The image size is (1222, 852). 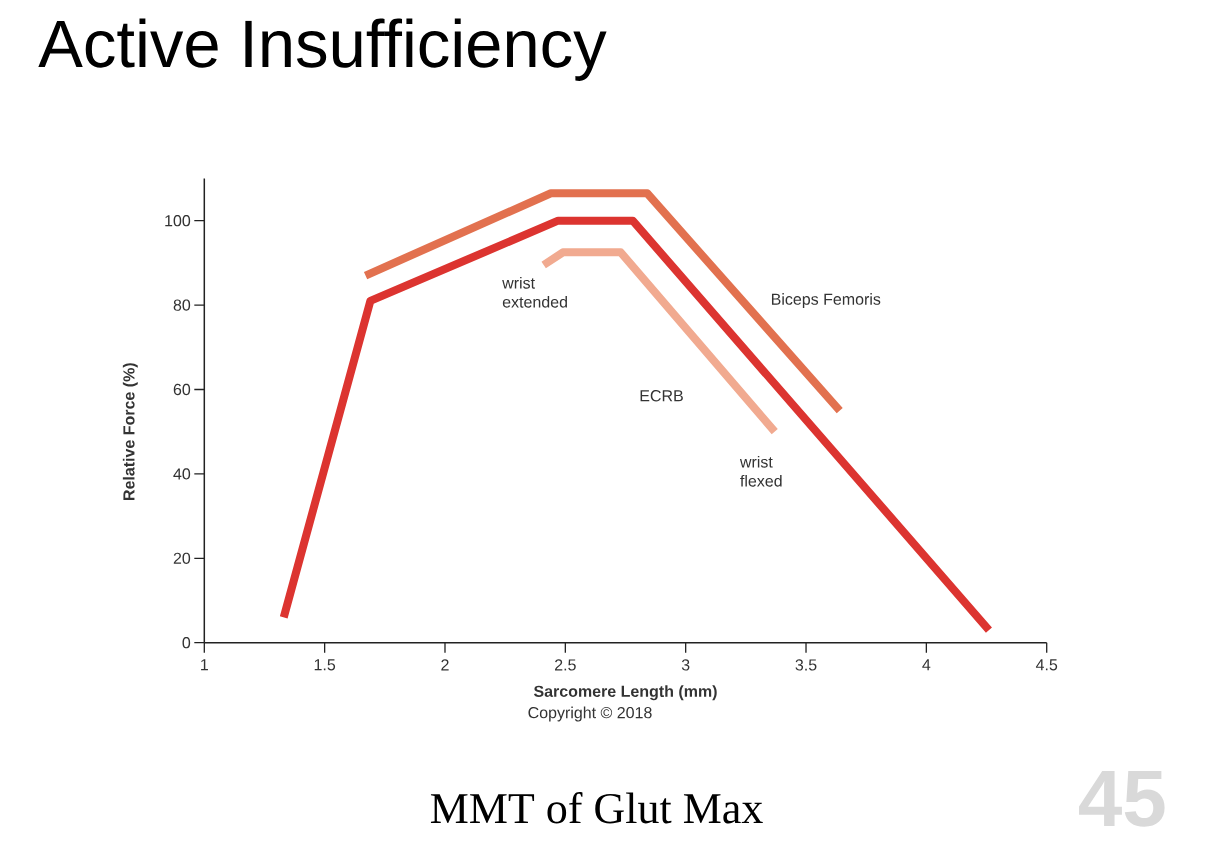 I want to click on x-tick-label: 2, so click(x=445, y=665).